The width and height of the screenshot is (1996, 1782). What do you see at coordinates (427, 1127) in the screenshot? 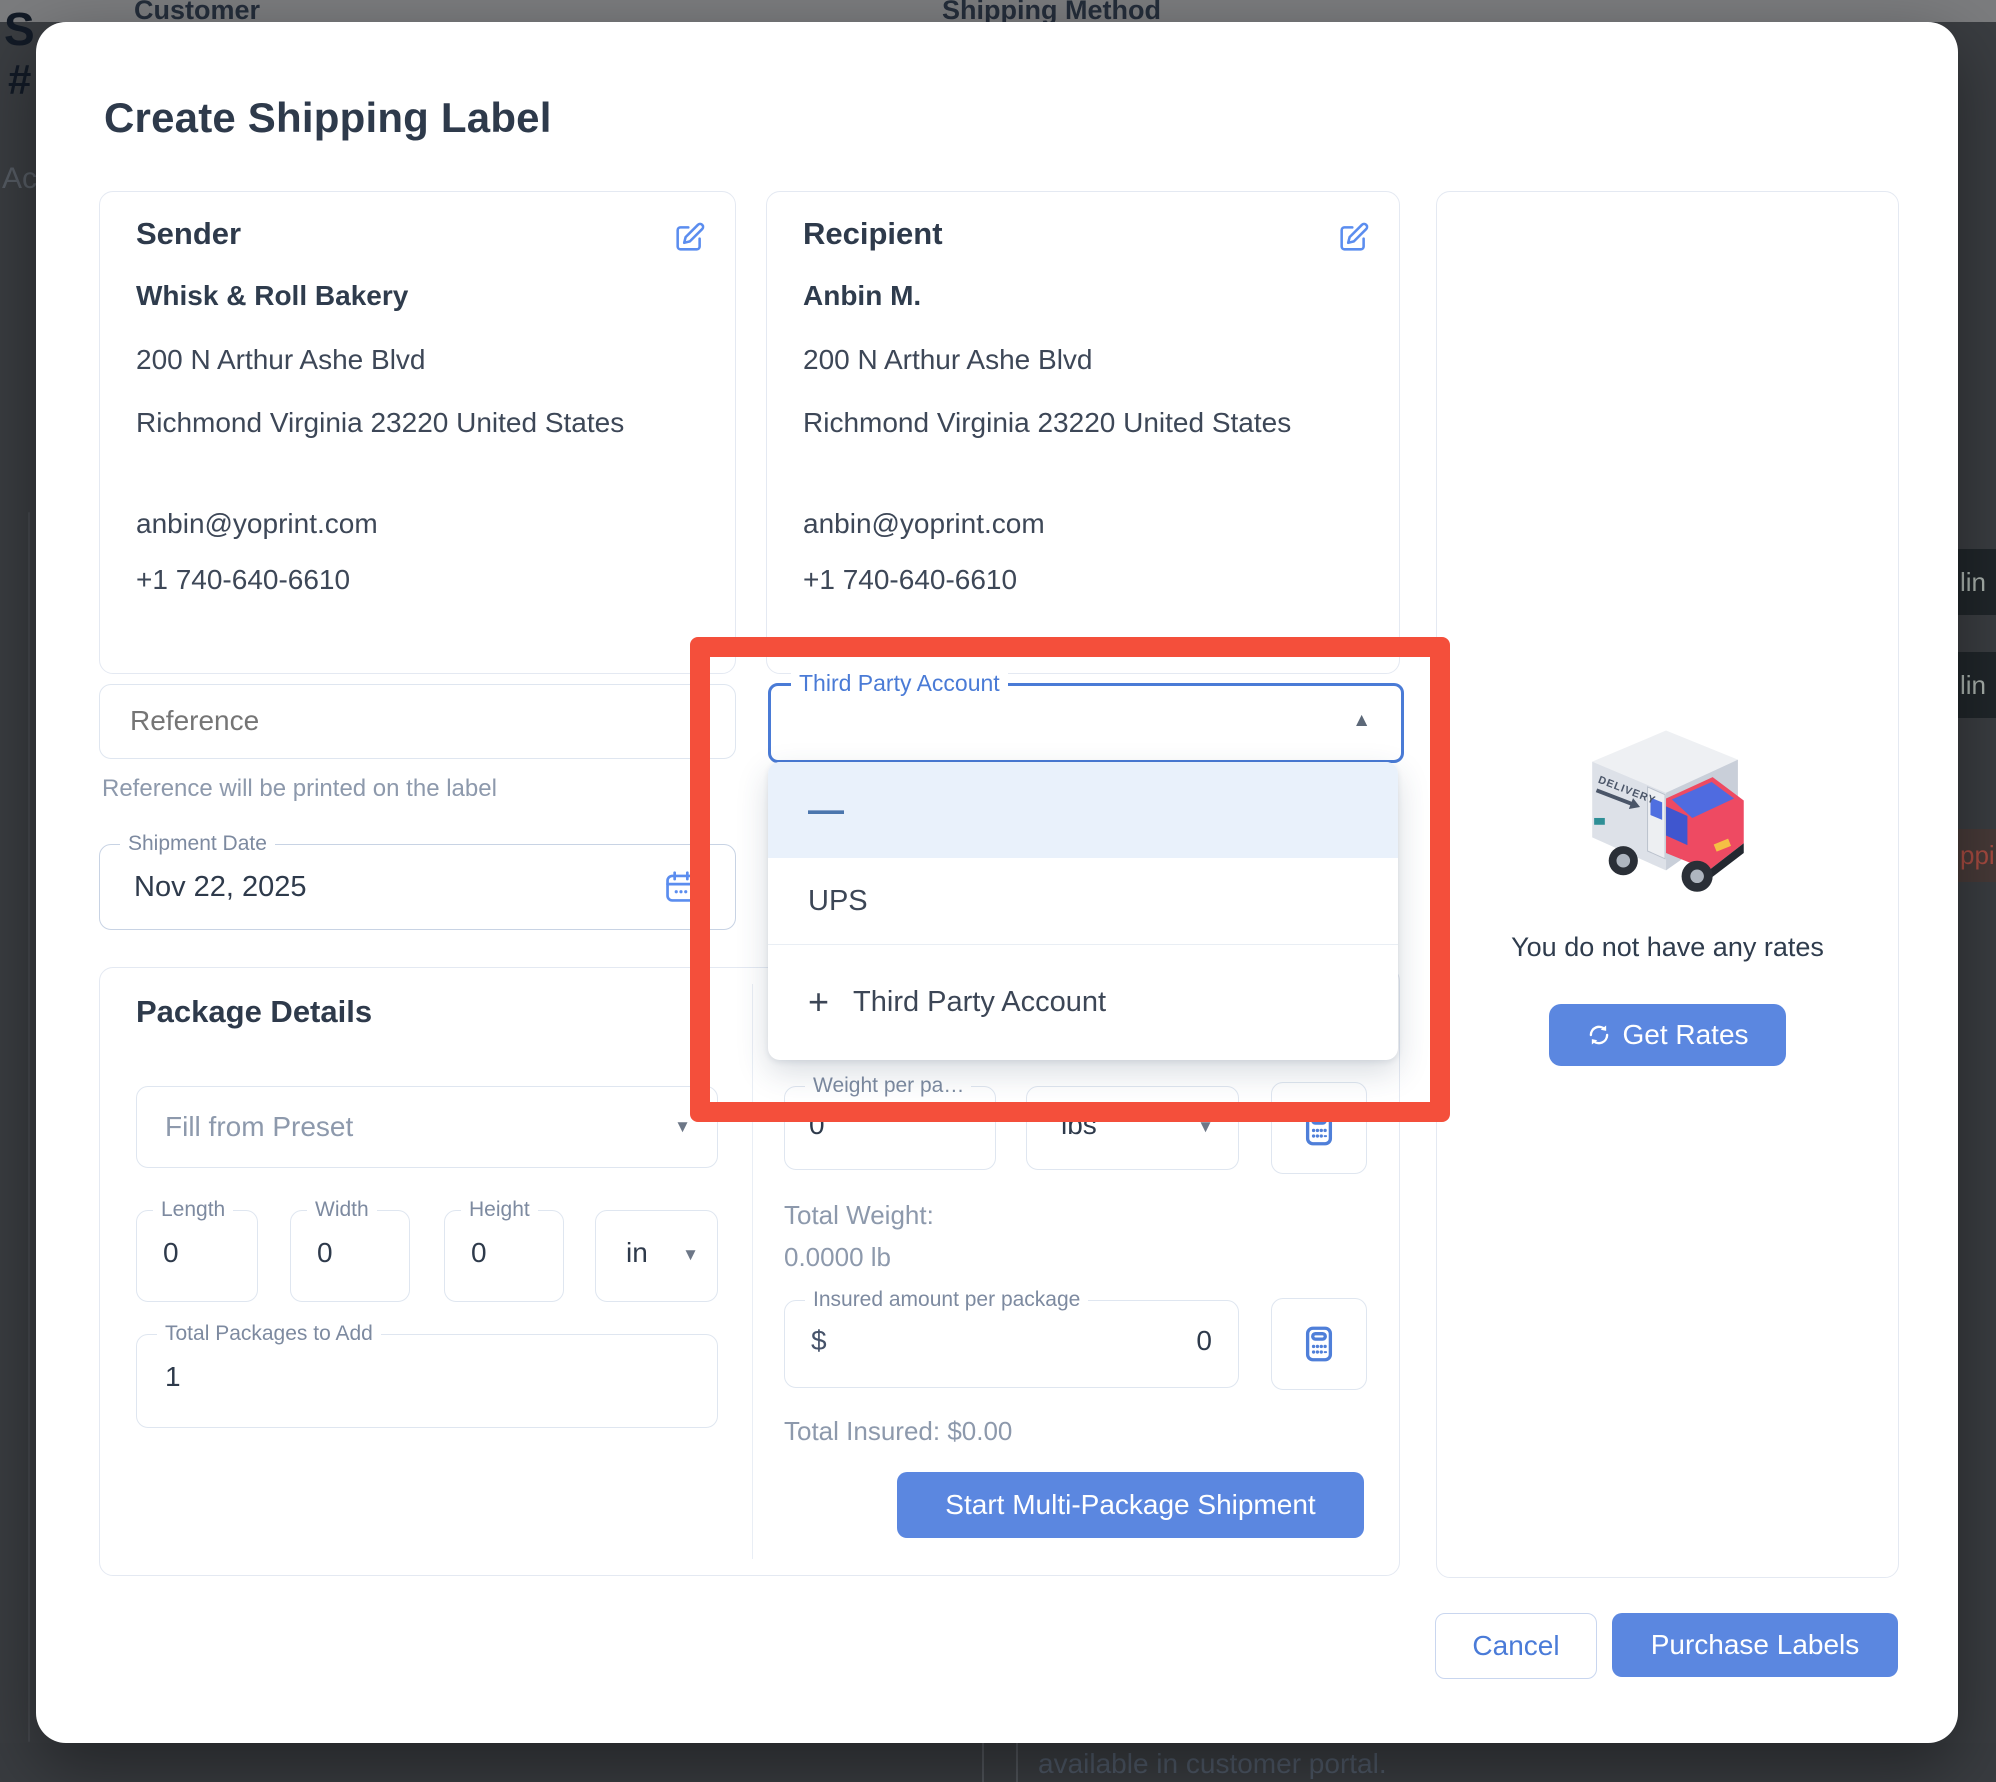
I see `fill-from-preset-select: Fill from Preset ▼` at bounding box center [427, 1127].